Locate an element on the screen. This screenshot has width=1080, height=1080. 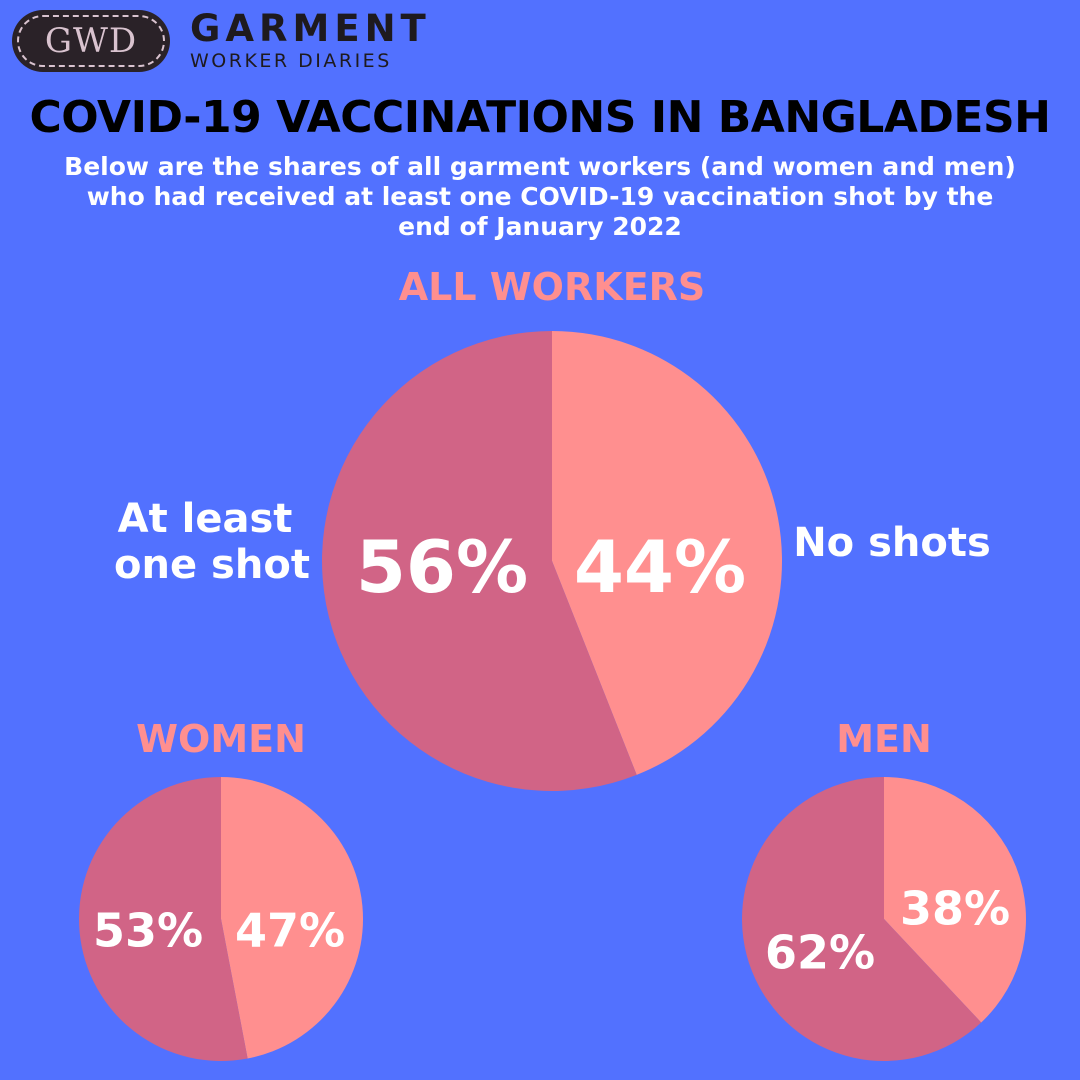
logo-badge: GWD is located at coordinates (91, 41).